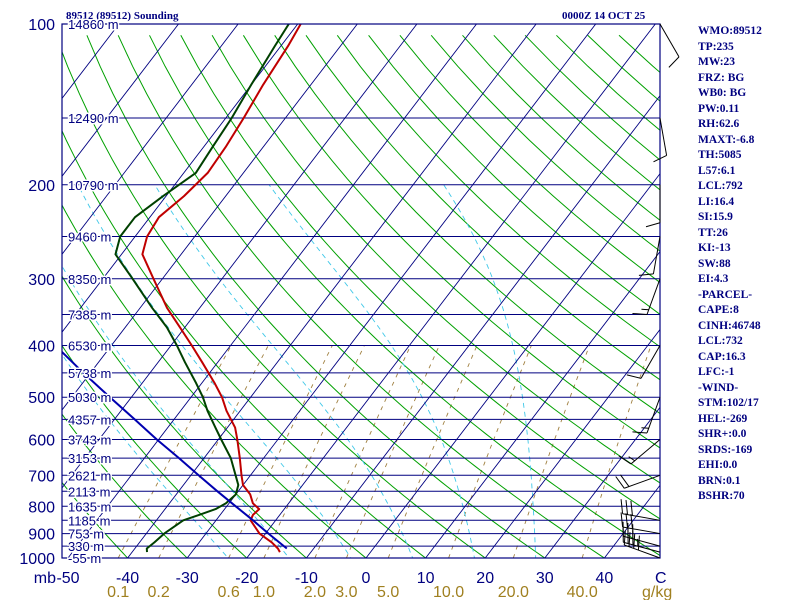  Describe the element at coordinates (720, 341) in the screenshot. I see `index-item: LCL:732` at that location.